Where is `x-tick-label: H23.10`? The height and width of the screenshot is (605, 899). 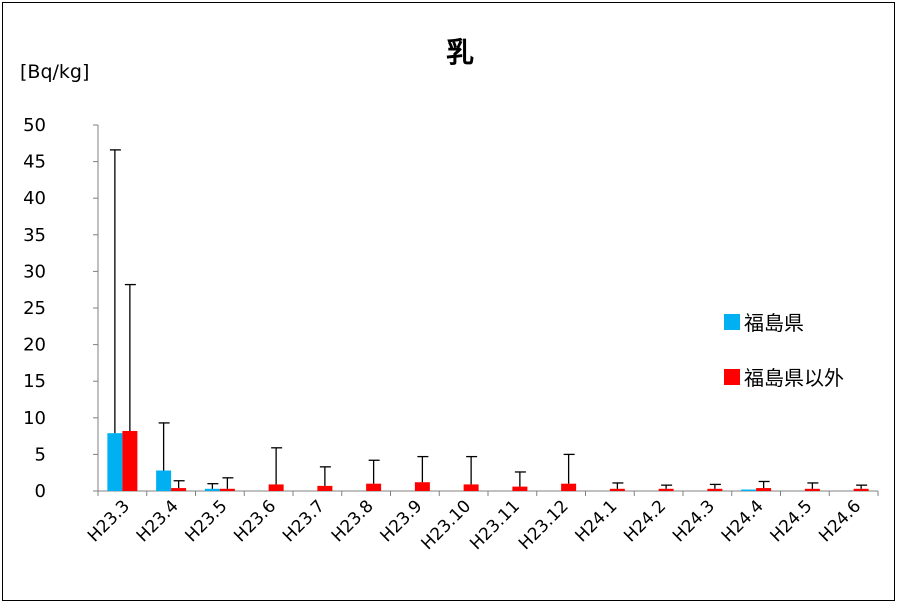
x-tick-label: H23.10 is located at coordinates (447, 525).